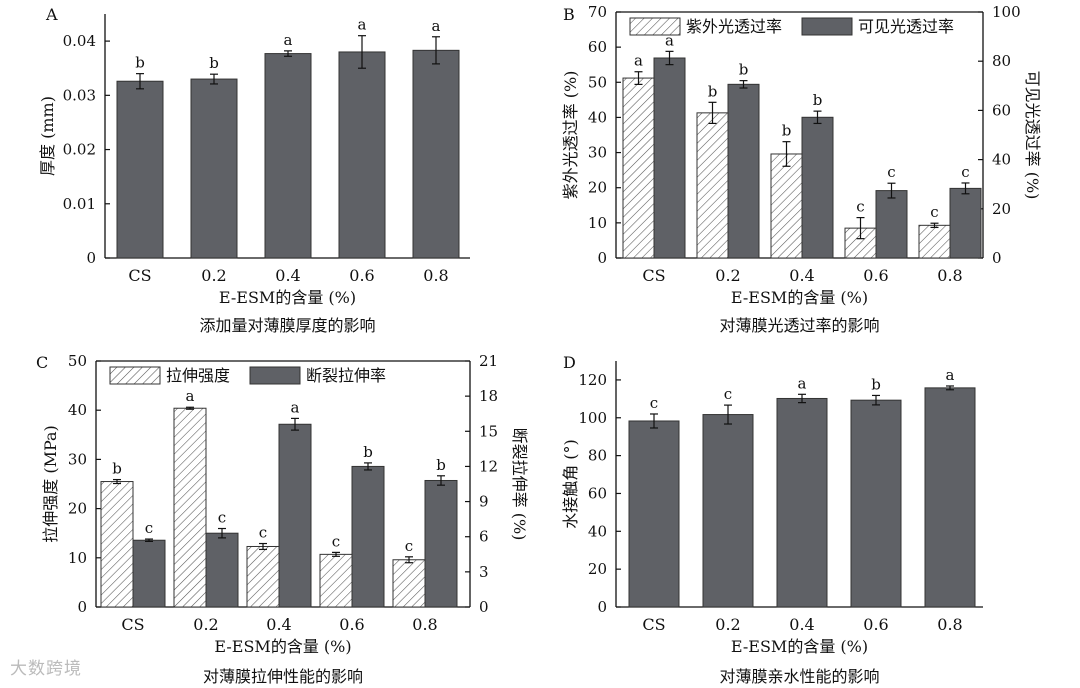 The image size is (1080, 688). I want to click on y2-tick-label: 3, so click(484, 572).